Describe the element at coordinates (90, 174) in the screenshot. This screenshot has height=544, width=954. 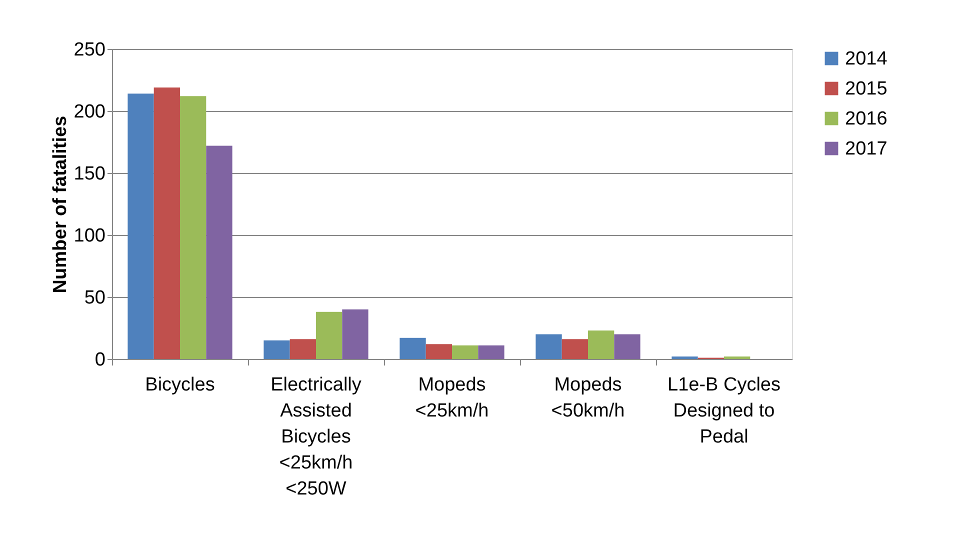
I see `y-tick-label: 150` at that location.